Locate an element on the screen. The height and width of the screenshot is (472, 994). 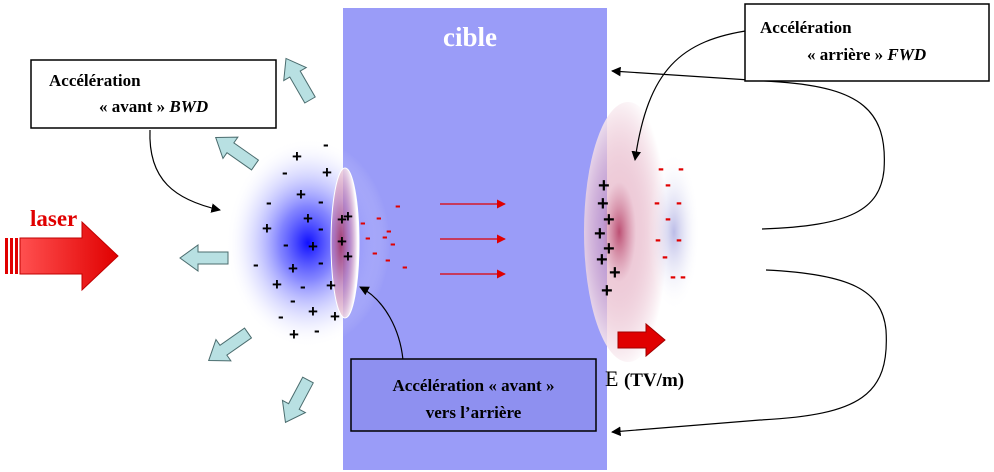
electron-flow-arrows is located at coordinates (473, 239).